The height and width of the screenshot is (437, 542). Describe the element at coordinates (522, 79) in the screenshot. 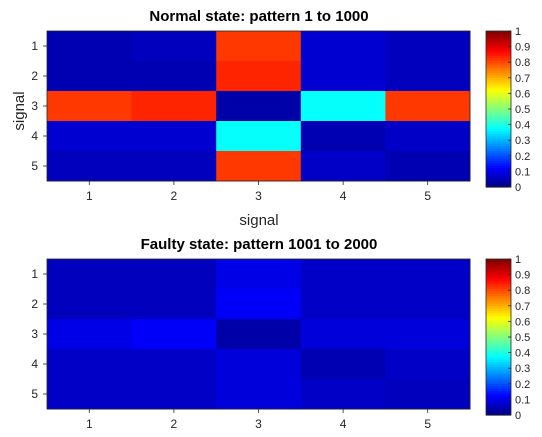

I see `colorbar-tick-label: 0.7` at that location.